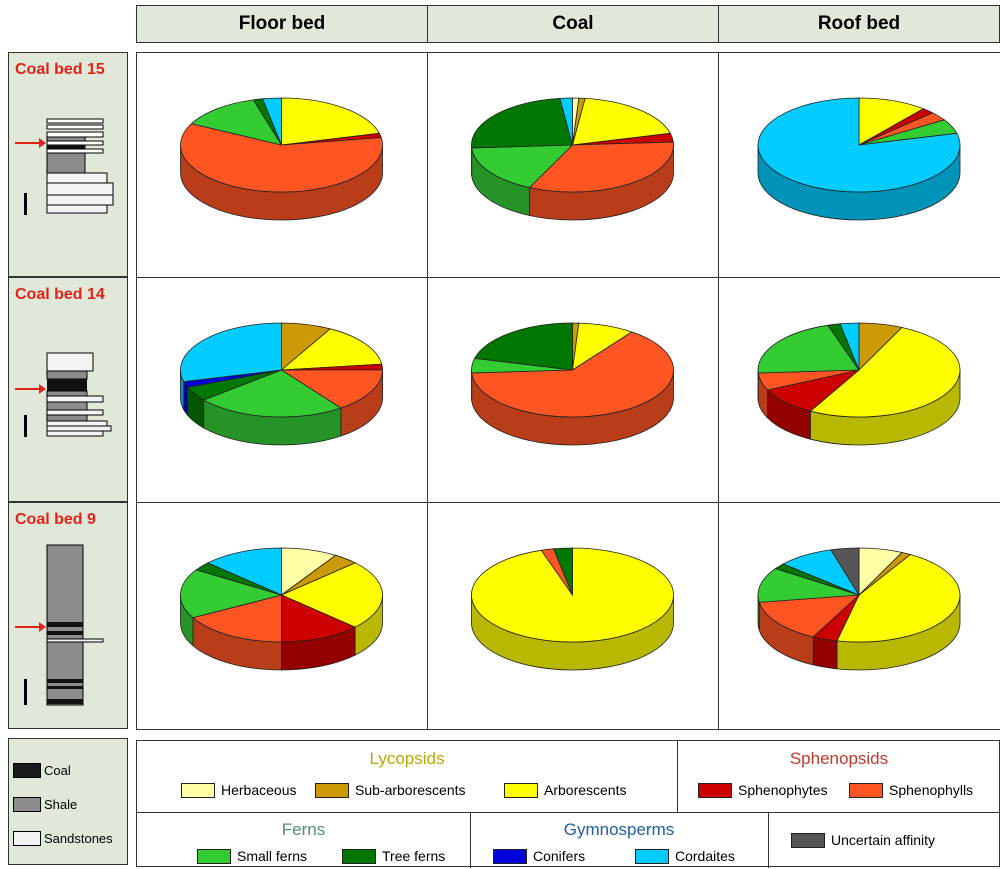 Image resolution: width=1000 pixels, height=869 pixels. I want to click on row-title: Coal bed 15, so click(60, 69).